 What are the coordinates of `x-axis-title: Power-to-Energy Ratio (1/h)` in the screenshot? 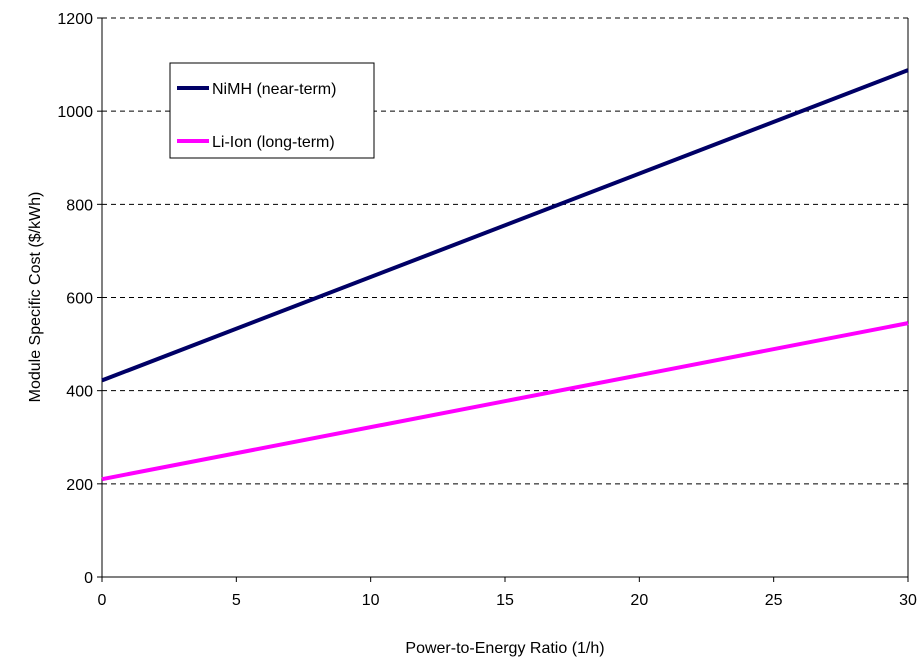 It's located at (504, 648).